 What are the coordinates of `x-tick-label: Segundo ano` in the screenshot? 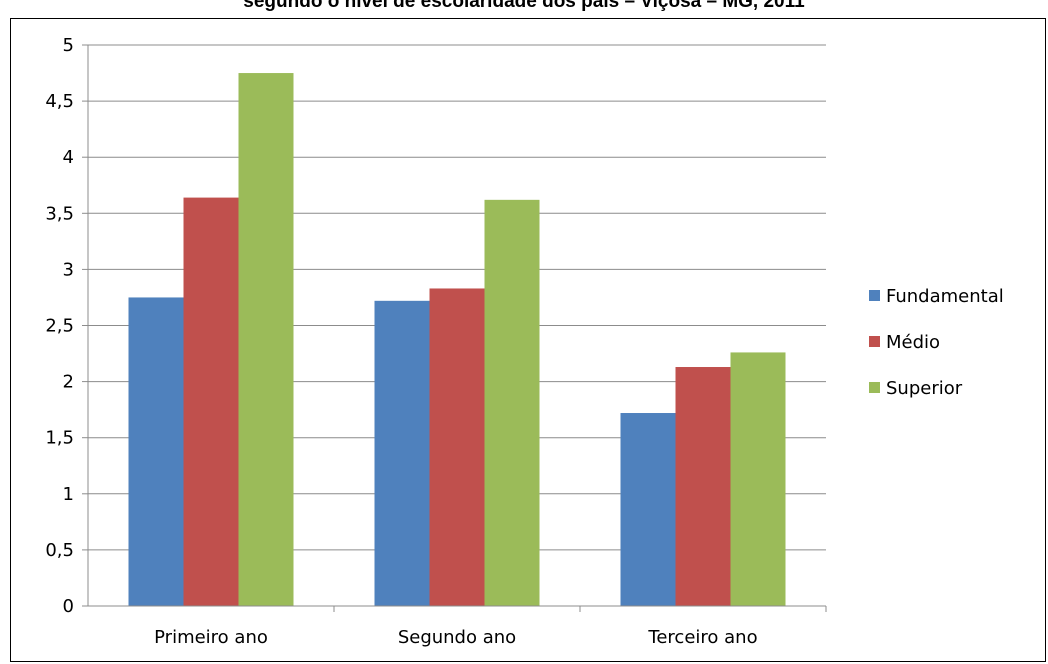 It's located at (457, 637).